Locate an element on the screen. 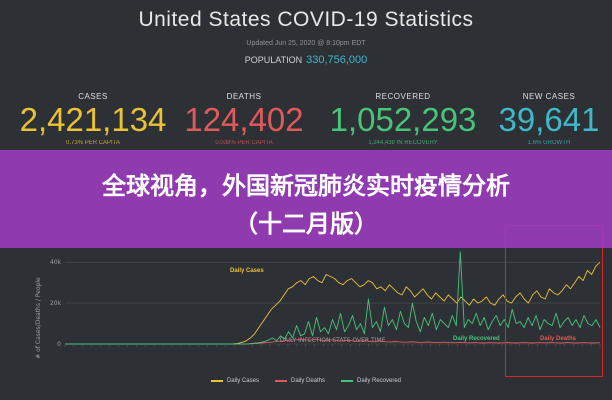 This screenshot has height=400, width=612. stat-cases: CASES 2,421,134 0.73% PER CAPITA is located at coordinates (93, 119).